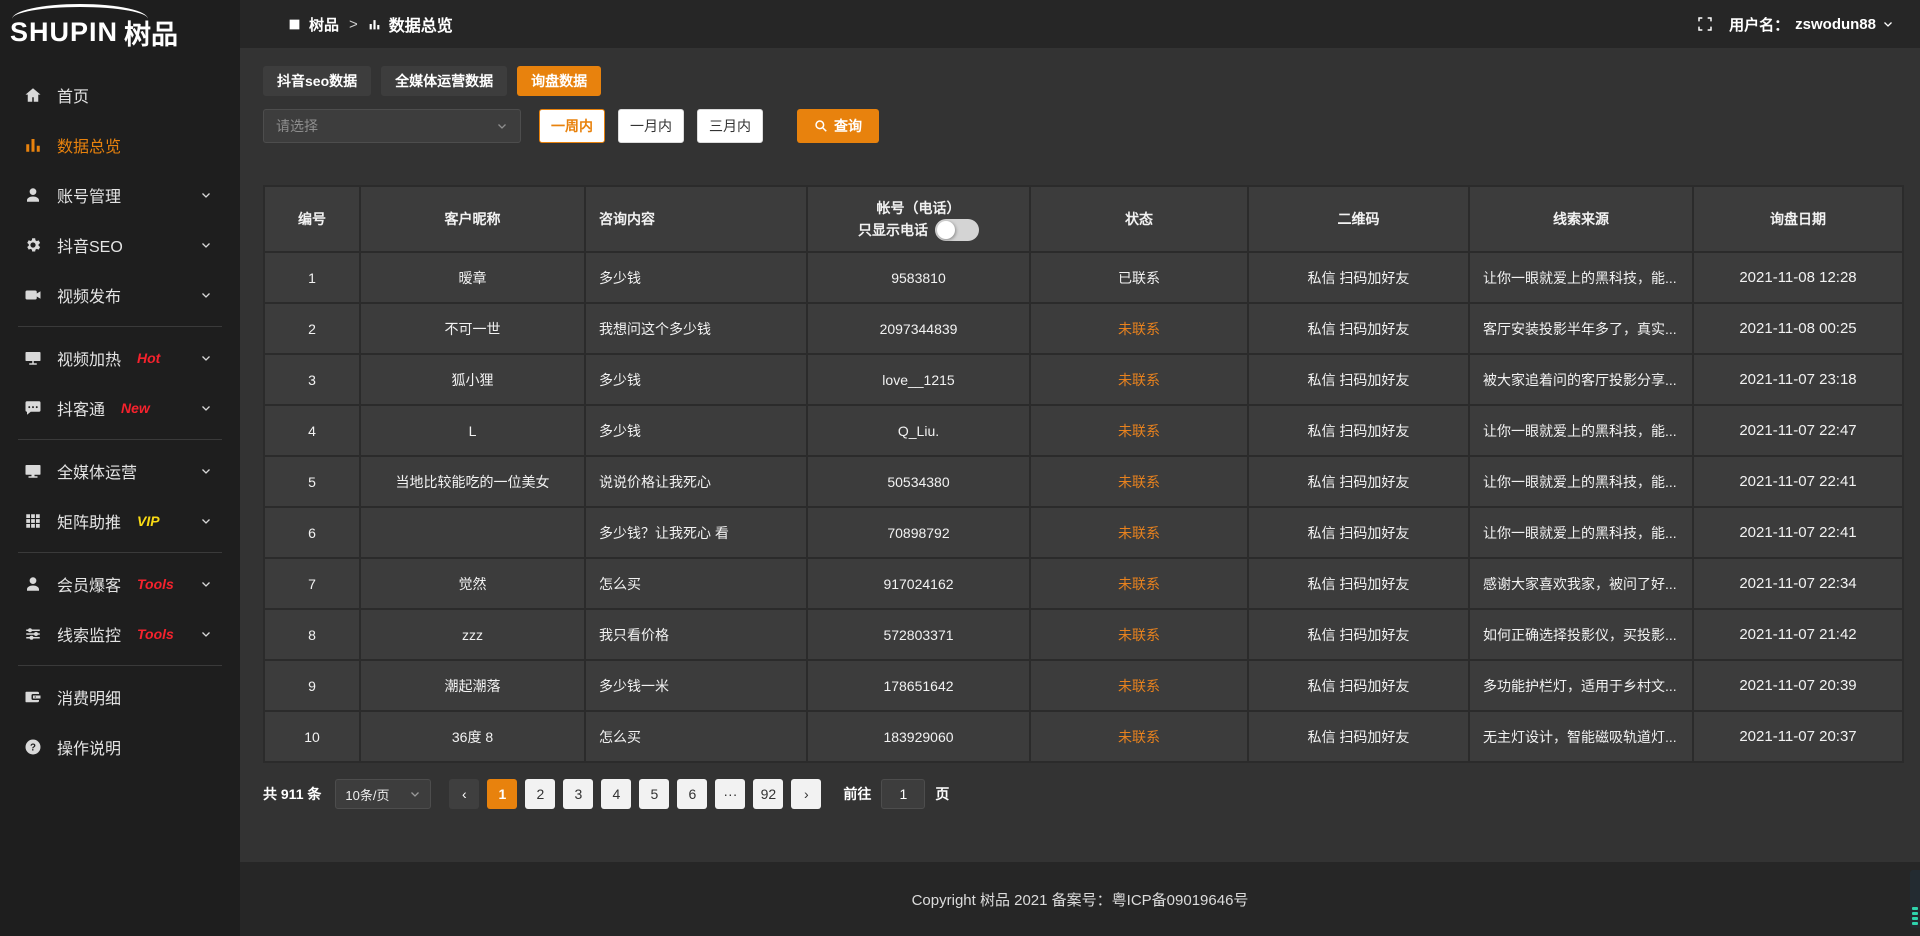  I want to click on fullscreen-icon, so click(1705, 24).